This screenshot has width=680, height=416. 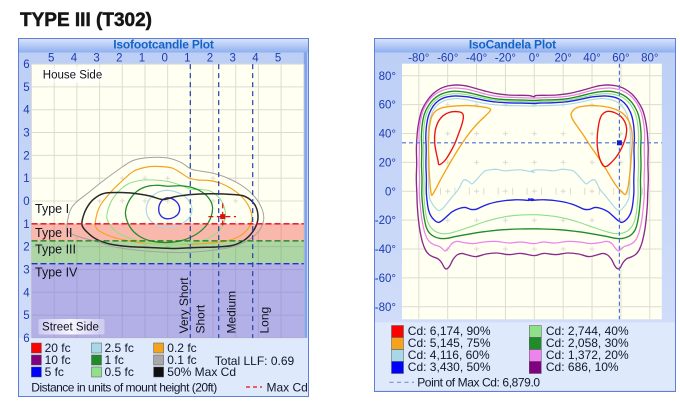 I want to click on svg-text: 50% Max Cd, so click(x=201, y=372).